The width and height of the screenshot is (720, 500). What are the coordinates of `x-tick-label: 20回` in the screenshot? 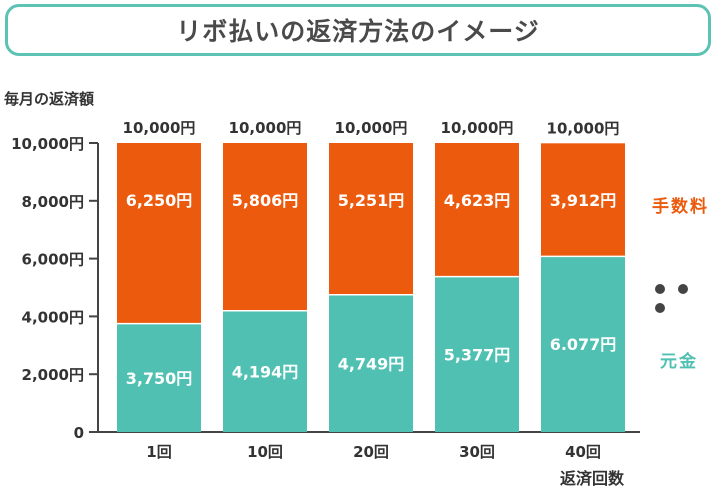 It's located at (371, 452).